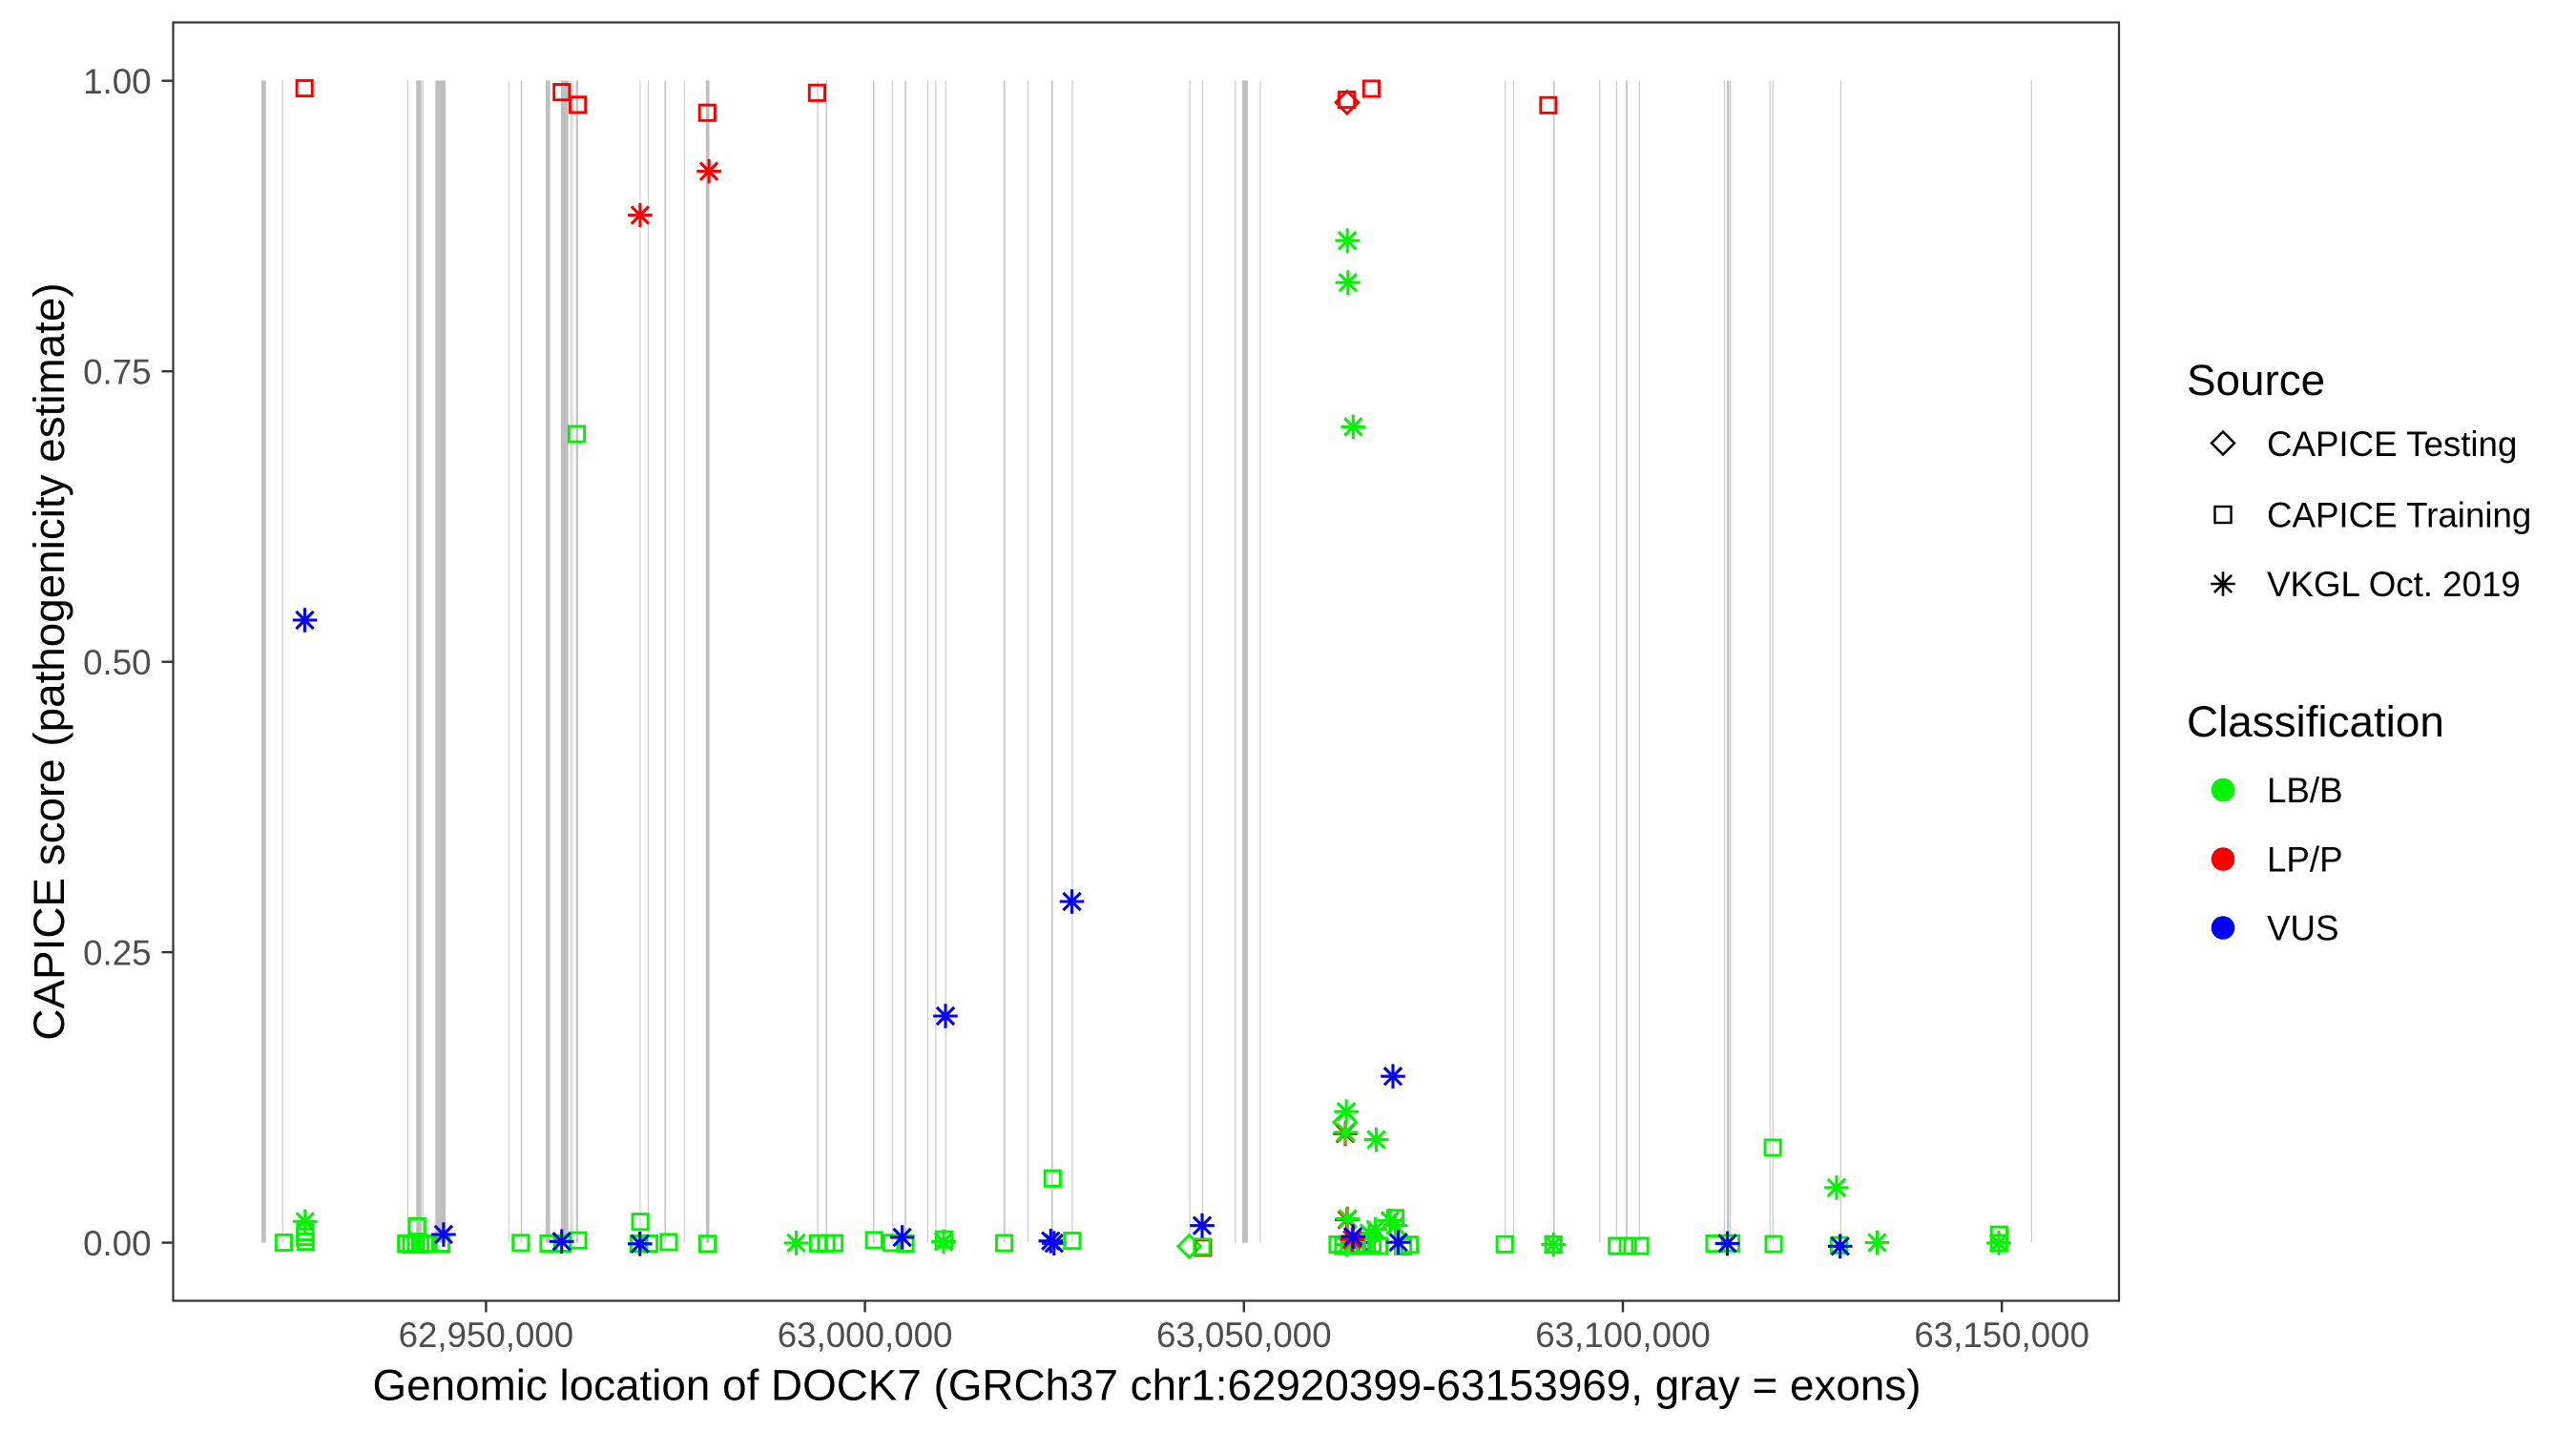 The width and height of the screenshot is (2576, 1431). Describe the element at coordinates (117, 371) in the screenshot. I see `svg-text: 0.75` at that location.